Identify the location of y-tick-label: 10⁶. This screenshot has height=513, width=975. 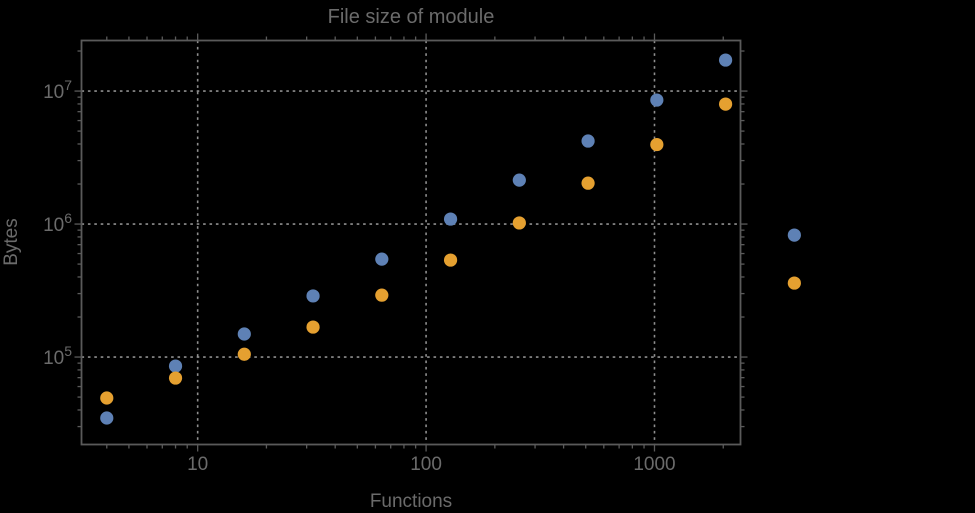
(57, 223).